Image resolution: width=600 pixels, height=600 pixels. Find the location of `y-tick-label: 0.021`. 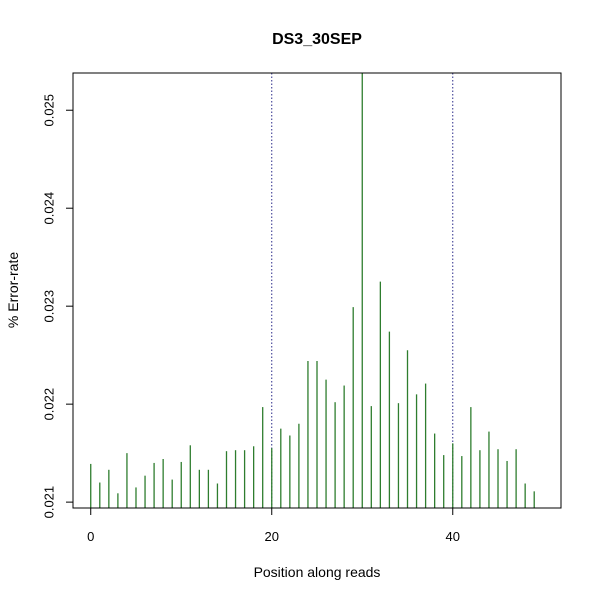

y-tick-label: 0.021 is located at coordinates (48, 502).